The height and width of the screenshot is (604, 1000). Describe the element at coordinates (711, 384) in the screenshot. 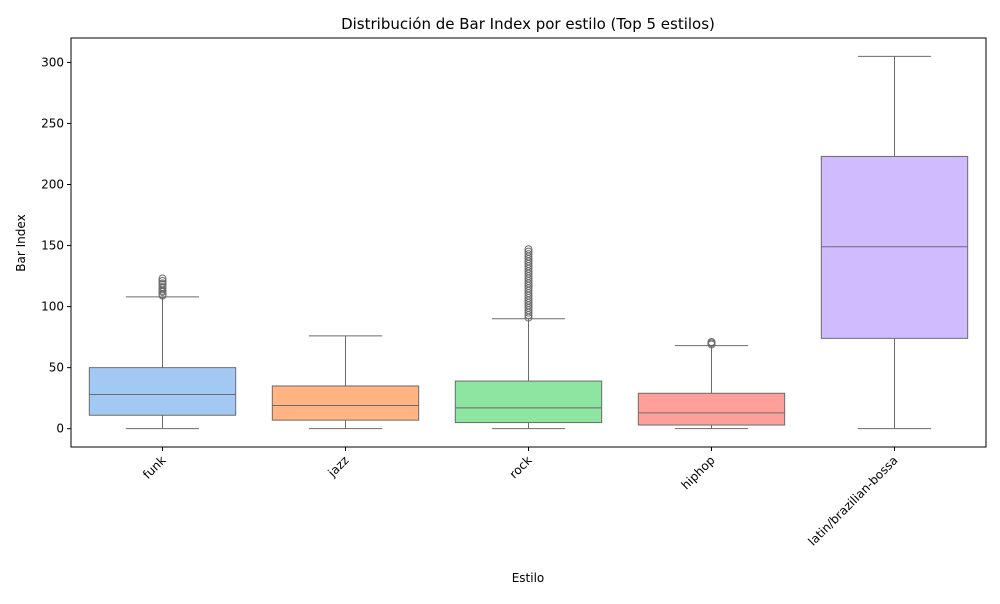

I see `box-group-hiphop` at that location.